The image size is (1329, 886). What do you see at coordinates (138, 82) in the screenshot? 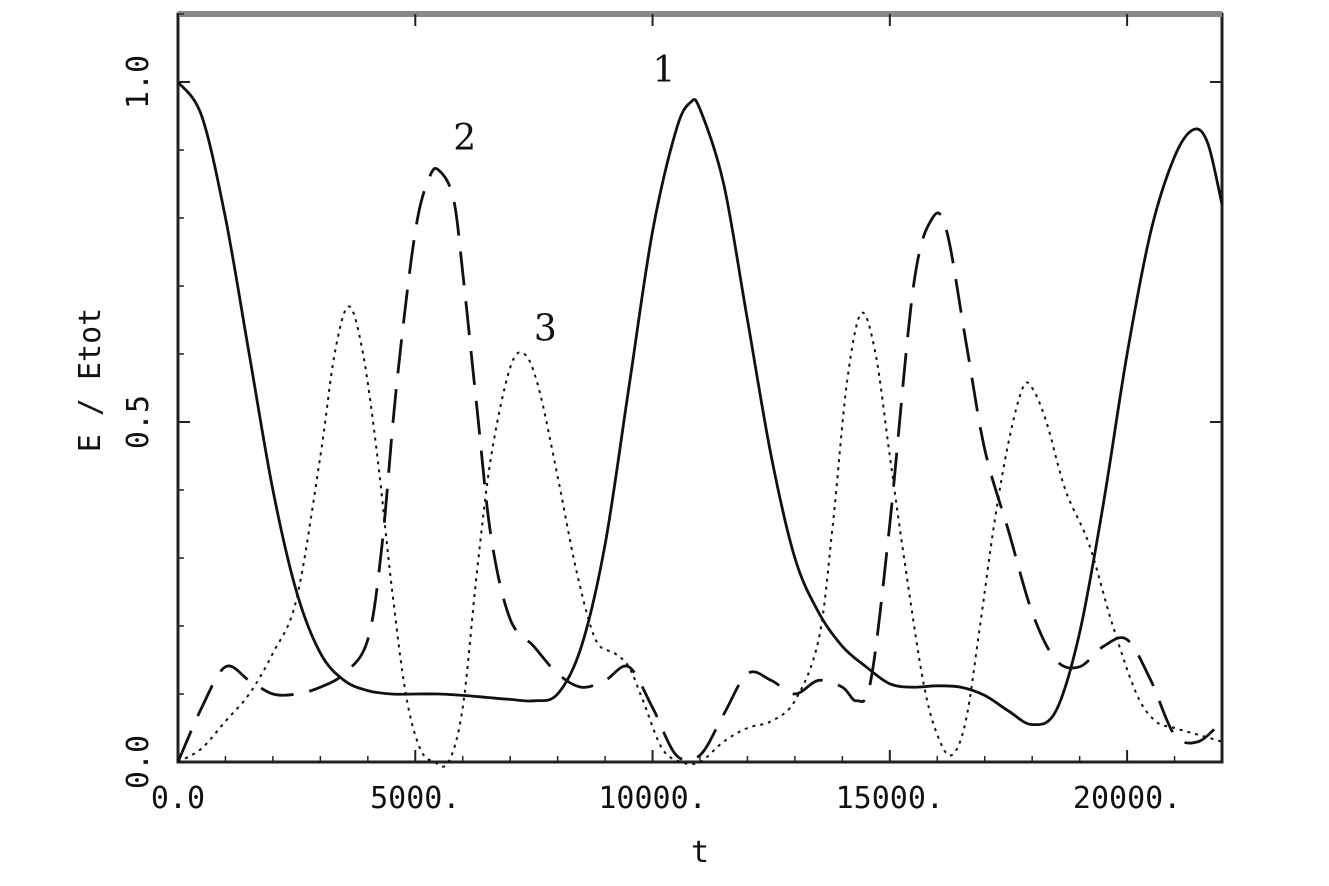
I see `y-tick-label: 1.0` at bounding box center [138, 82].